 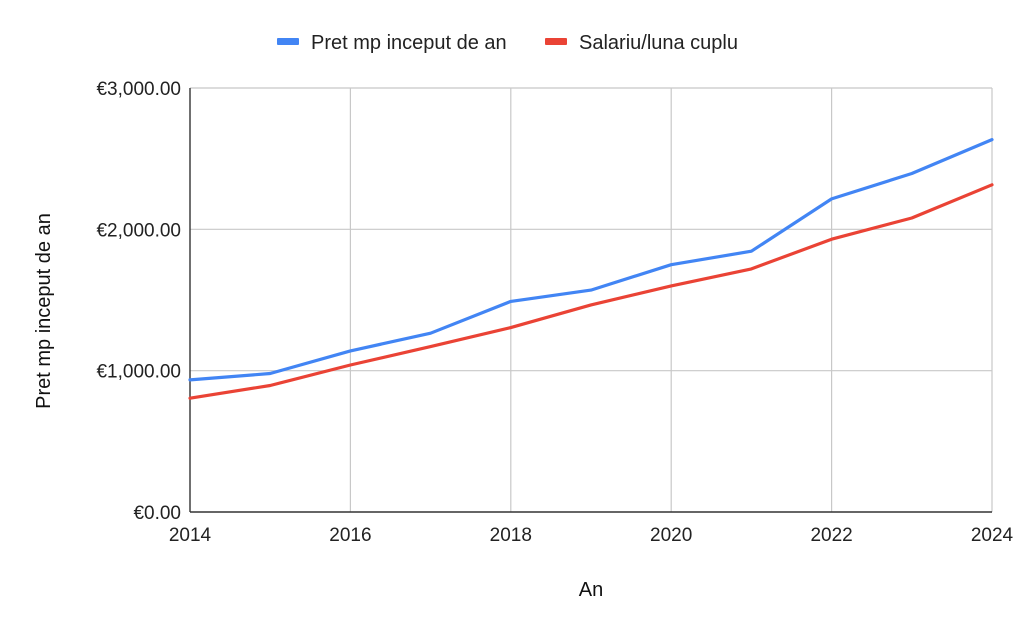 I want to click on x-tick-label: 2024, so click(x=992, y=535).